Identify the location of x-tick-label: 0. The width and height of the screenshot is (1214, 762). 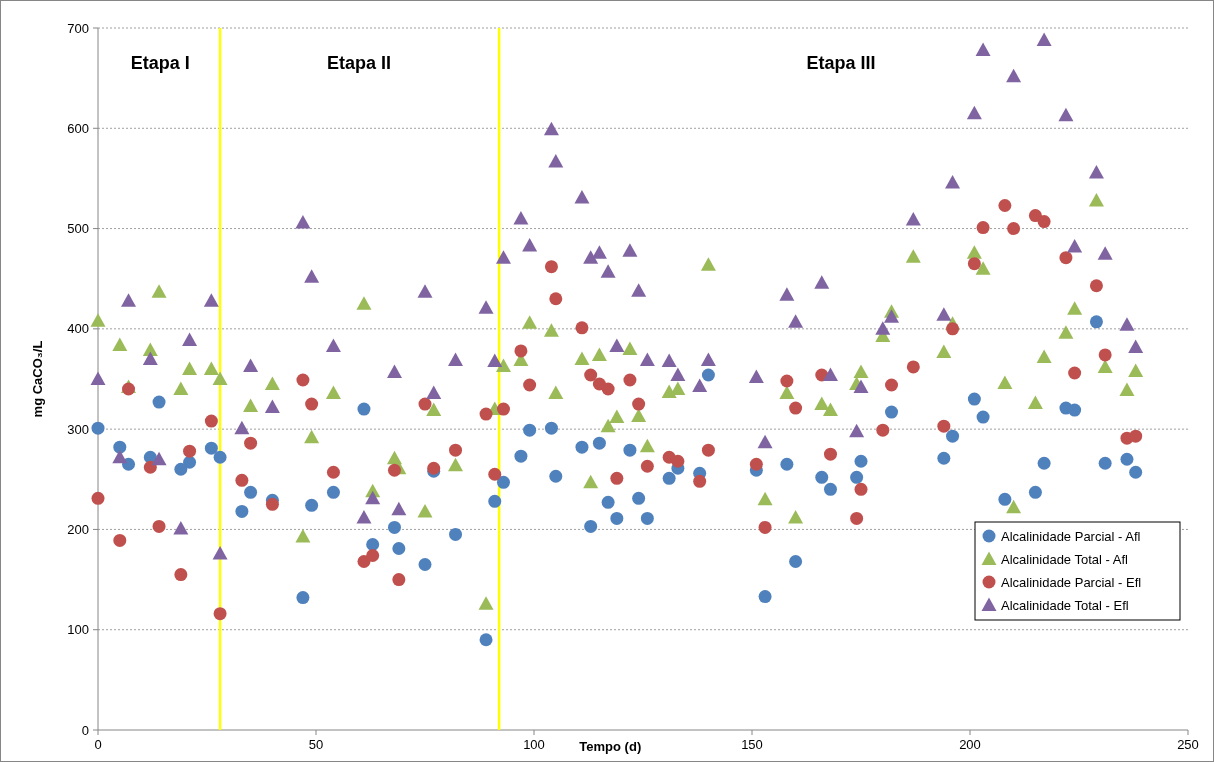
(98, 744).